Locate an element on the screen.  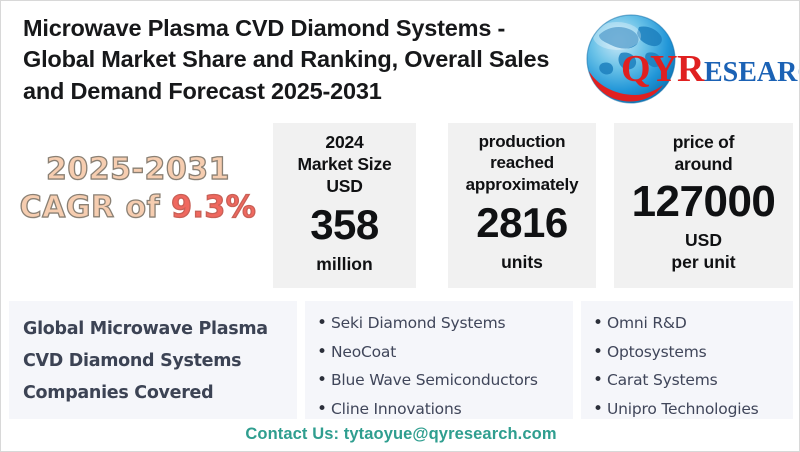
stat-label-line: around is located at coordinates (703, 164).